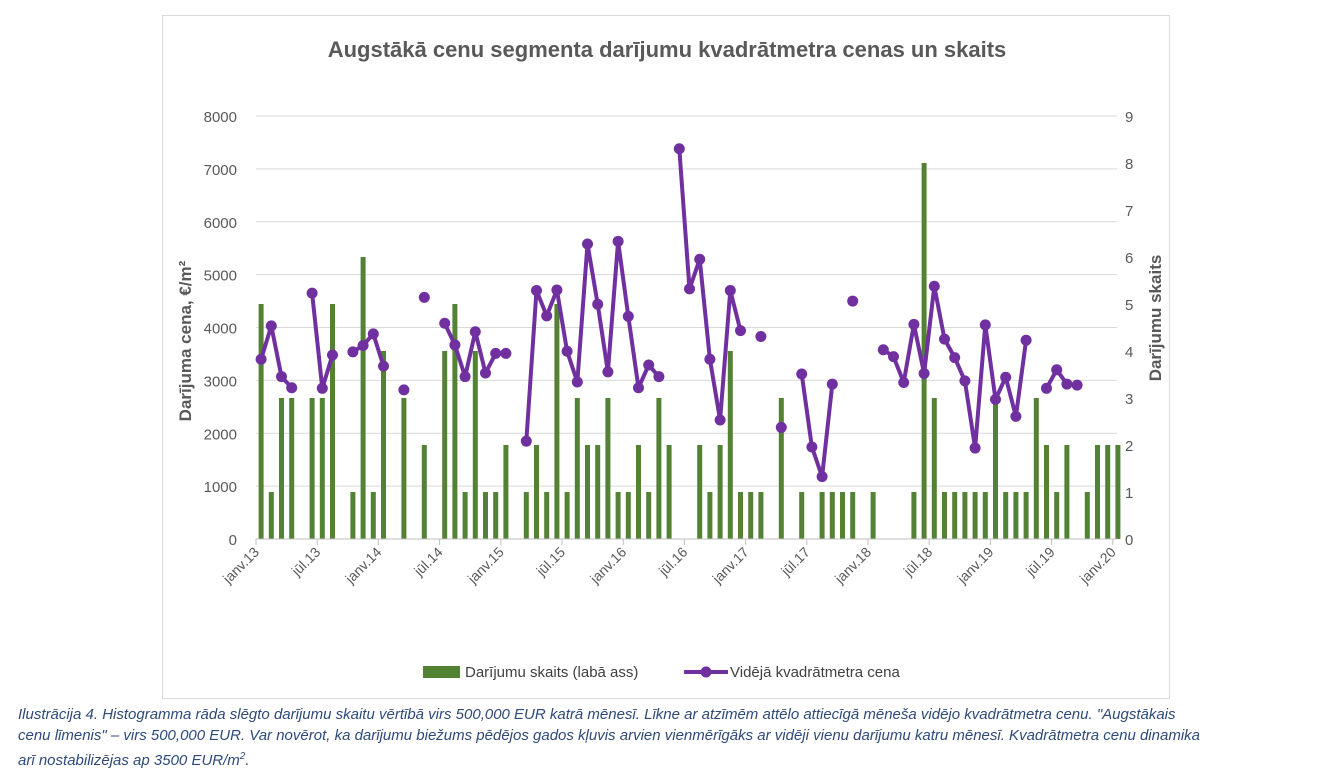  I want to click on y-axis-left-title: Darījuma cena, €/m², so click(185, 340).